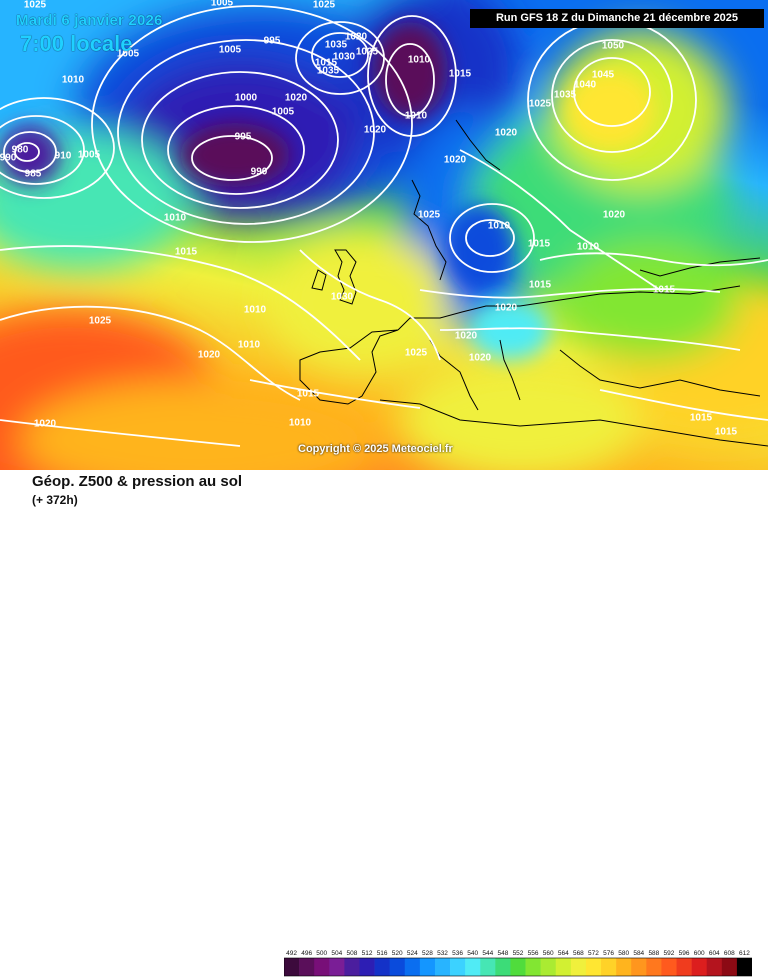  What do you see at coordinates (375, 449) in the screenshot?
I see `copyright-notice: Copyright © 2025 Meteociel.fr` at bounding box center [375, 449].